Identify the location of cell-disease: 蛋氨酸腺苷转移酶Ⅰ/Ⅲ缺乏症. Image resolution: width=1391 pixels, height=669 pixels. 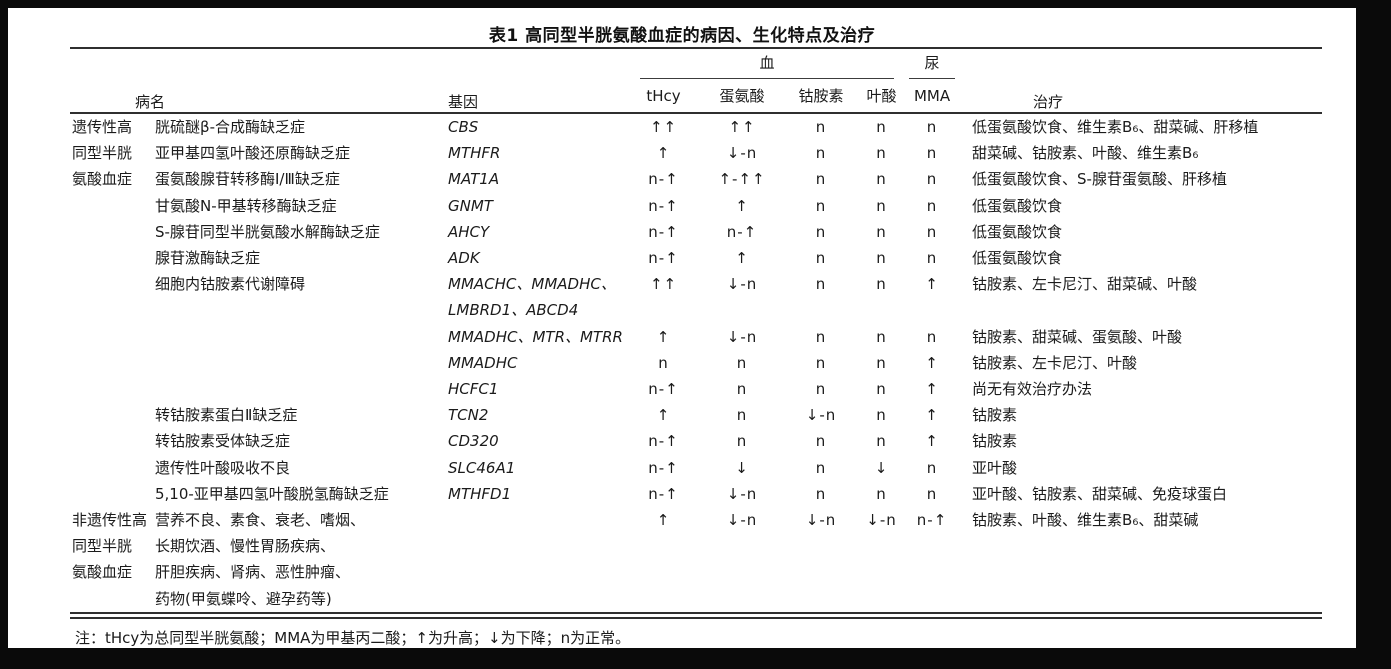
(247, 179).